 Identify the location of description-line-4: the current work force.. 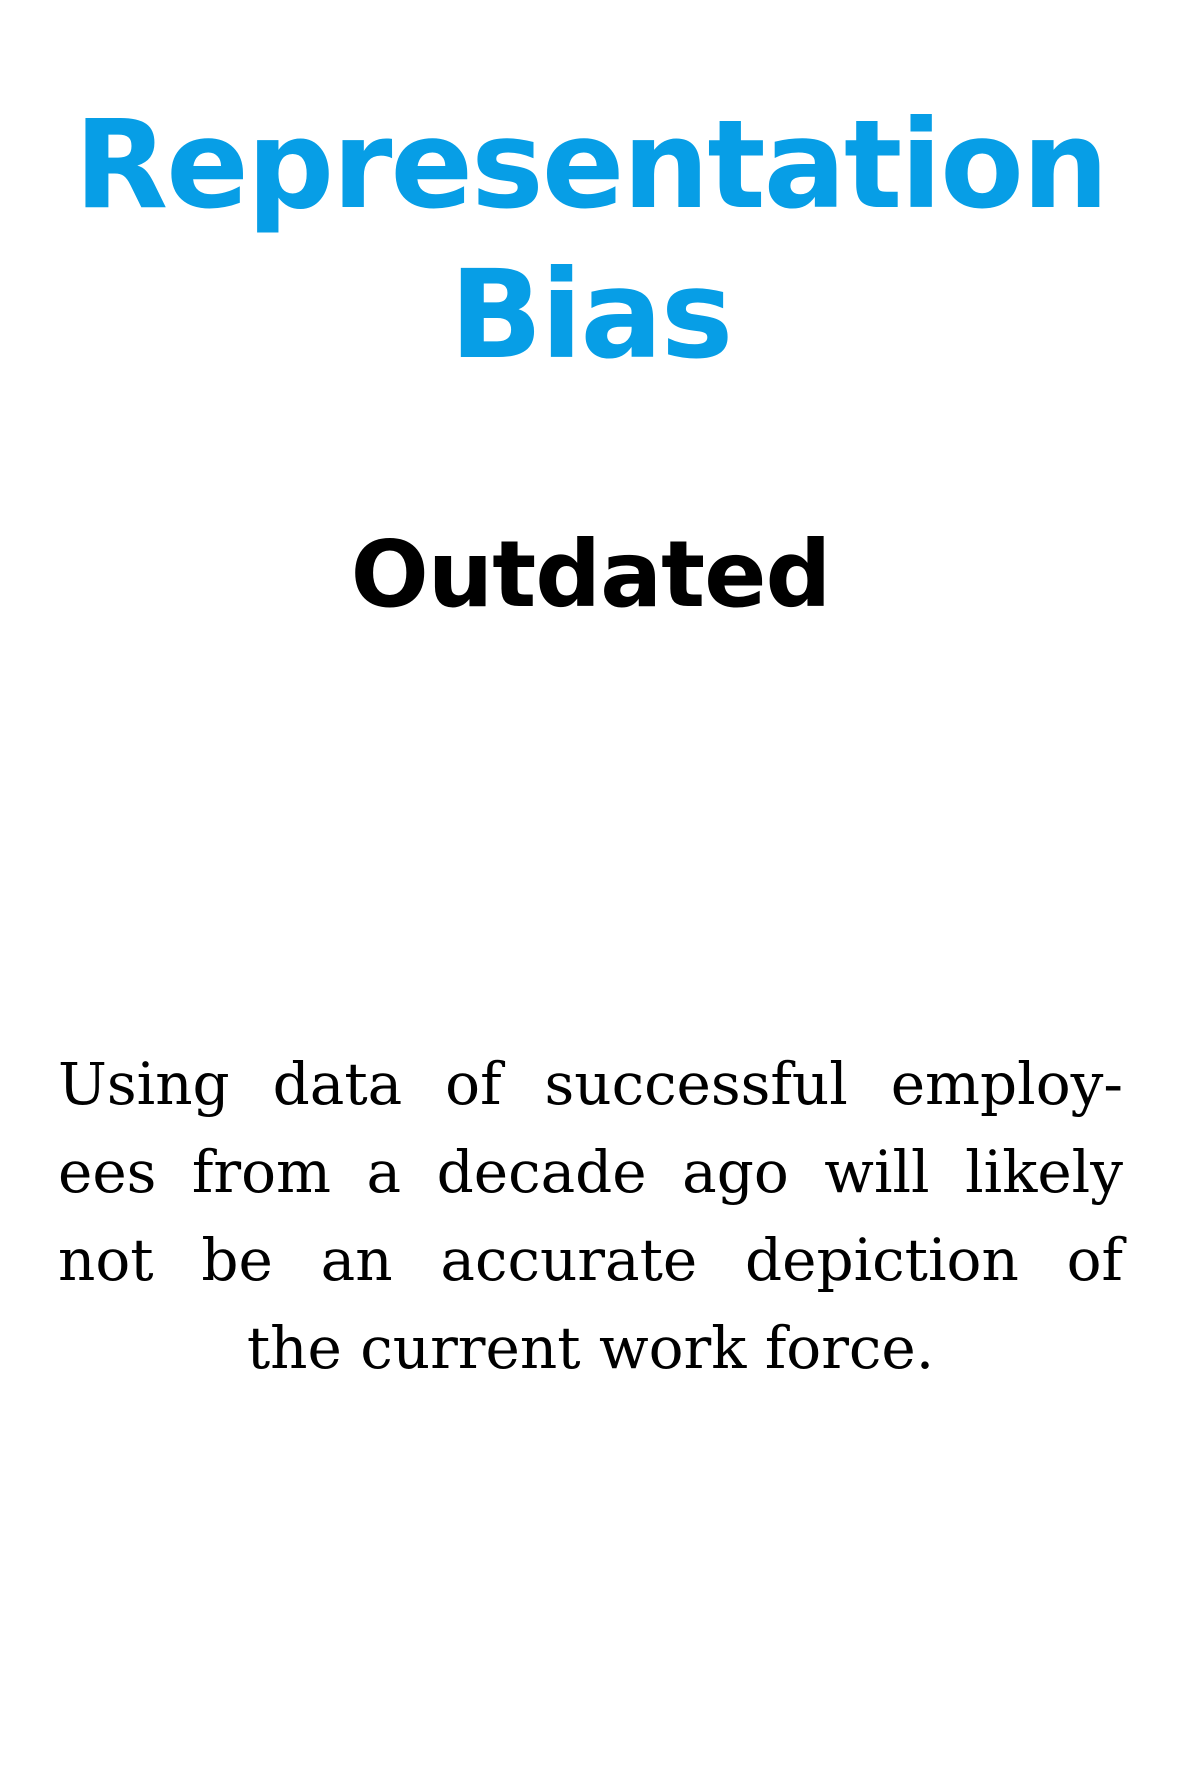
(590, 1348).